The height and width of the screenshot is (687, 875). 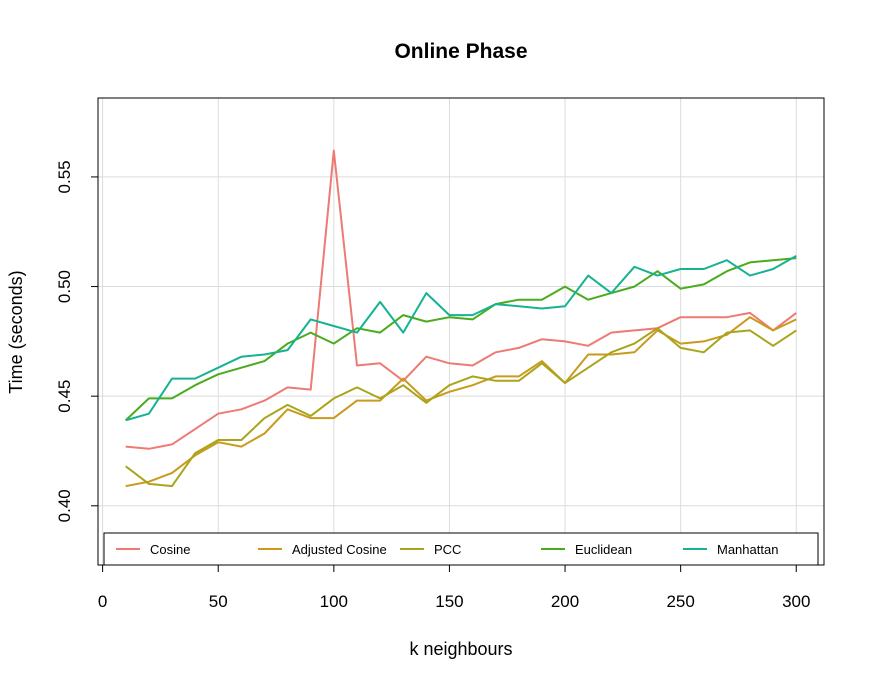 I want to click on x-tick-label-6: 300, so click(x=796, y=601).